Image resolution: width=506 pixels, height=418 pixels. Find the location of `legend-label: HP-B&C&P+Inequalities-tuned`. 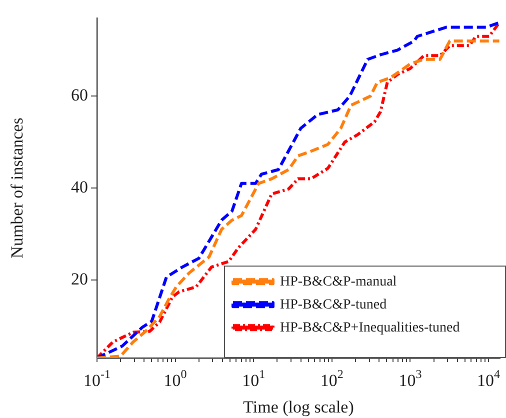

legend-label: HP-B&C&P+Inequalities-tuned is located at coordinates (370, 328).